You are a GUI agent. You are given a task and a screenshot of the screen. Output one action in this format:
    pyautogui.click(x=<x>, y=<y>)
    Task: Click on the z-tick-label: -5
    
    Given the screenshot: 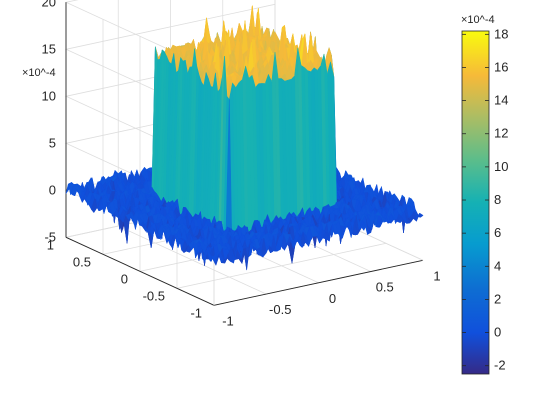 What is the action you would take?
    pyautogui.click(x=50, y=236)
    